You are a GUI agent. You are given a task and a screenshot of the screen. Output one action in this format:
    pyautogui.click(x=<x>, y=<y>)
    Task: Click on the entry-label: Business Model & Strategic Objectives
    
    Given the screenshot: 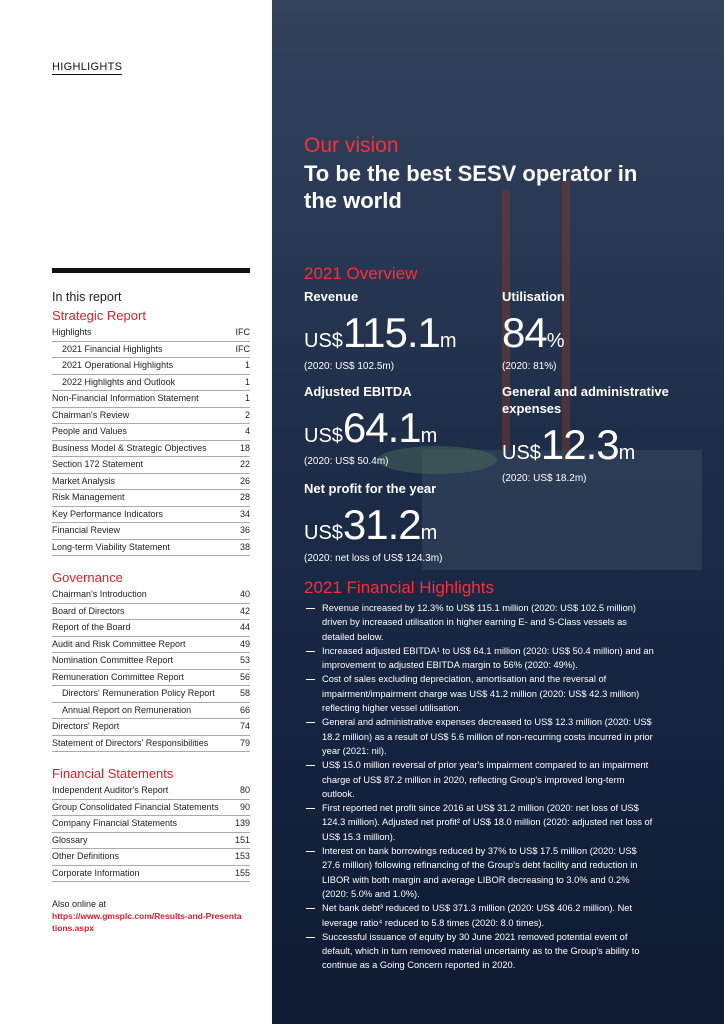 What is the action you would take?
    pyautogui.click(x=129, y=447)
    